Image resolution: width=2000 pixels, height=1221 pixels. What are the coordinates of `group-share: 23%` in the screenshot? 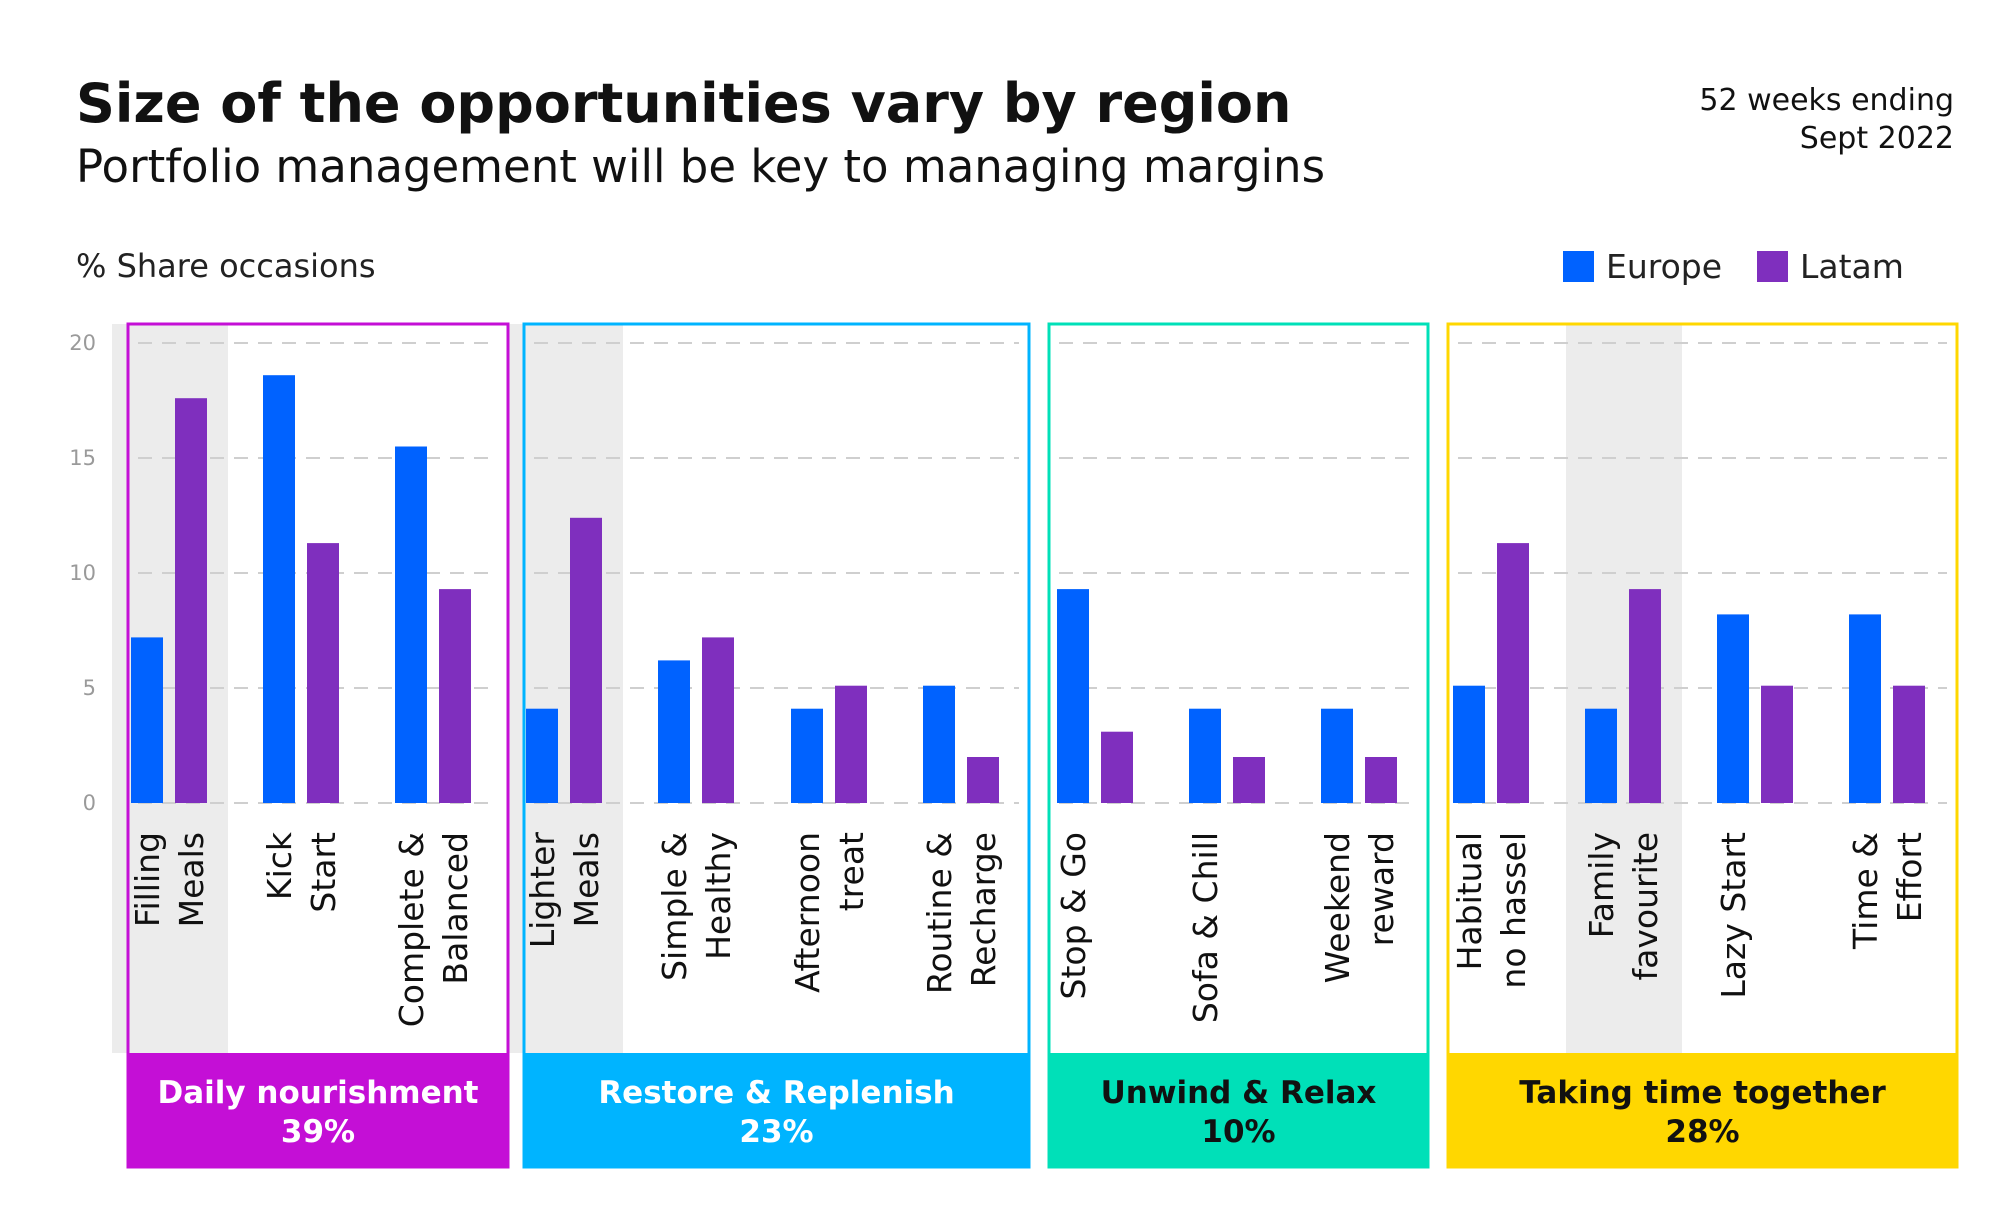 It's located at (776, 1132).